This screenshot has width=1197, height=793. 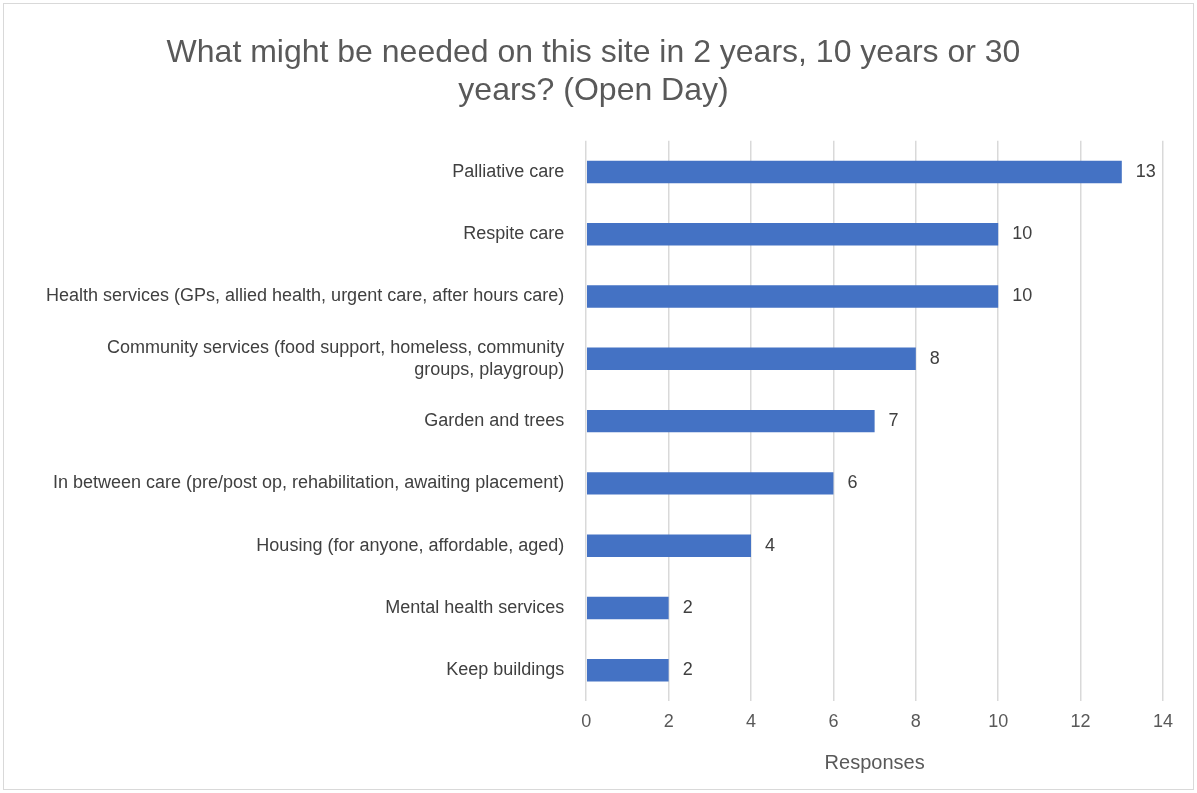 I want to click on data-label: 4, so click(x=770, y=544).